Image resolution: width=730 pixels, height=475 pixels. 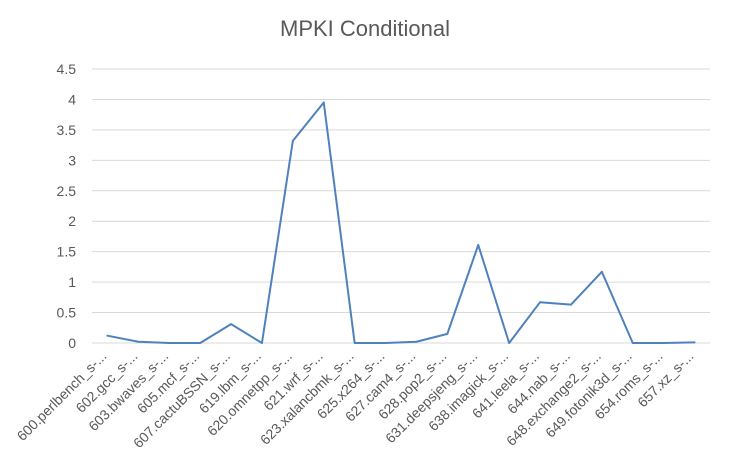 What do you see at coordinates (67, 206) in the screenshot?
I see `y-axis-ticks: 0 0.5 1 1.5 2 2.5 3 3.5 4 4.5` at bounding box center [67, 206].